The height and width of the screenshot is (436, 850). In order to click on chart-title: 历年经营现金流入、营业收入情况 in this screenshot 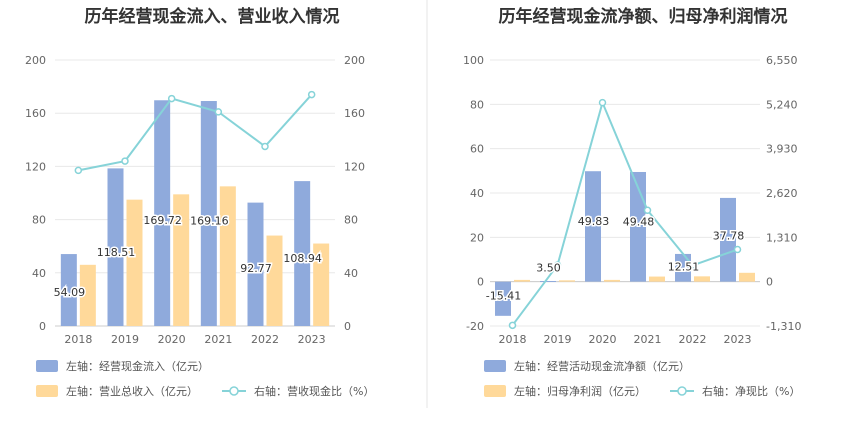, I will do `click(212, 16)`.